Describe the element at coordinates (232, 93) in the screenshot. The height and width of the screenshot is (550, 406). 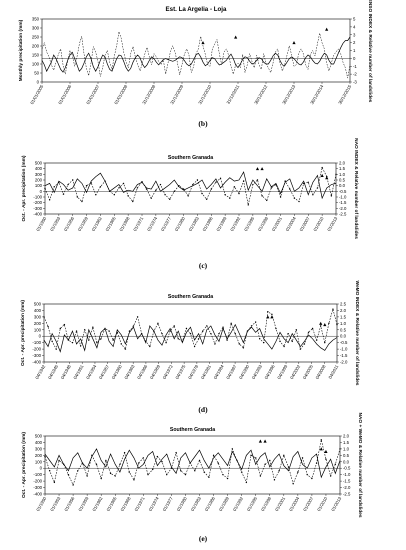
I see `x-tick-label: 31/12/2011` at that location.